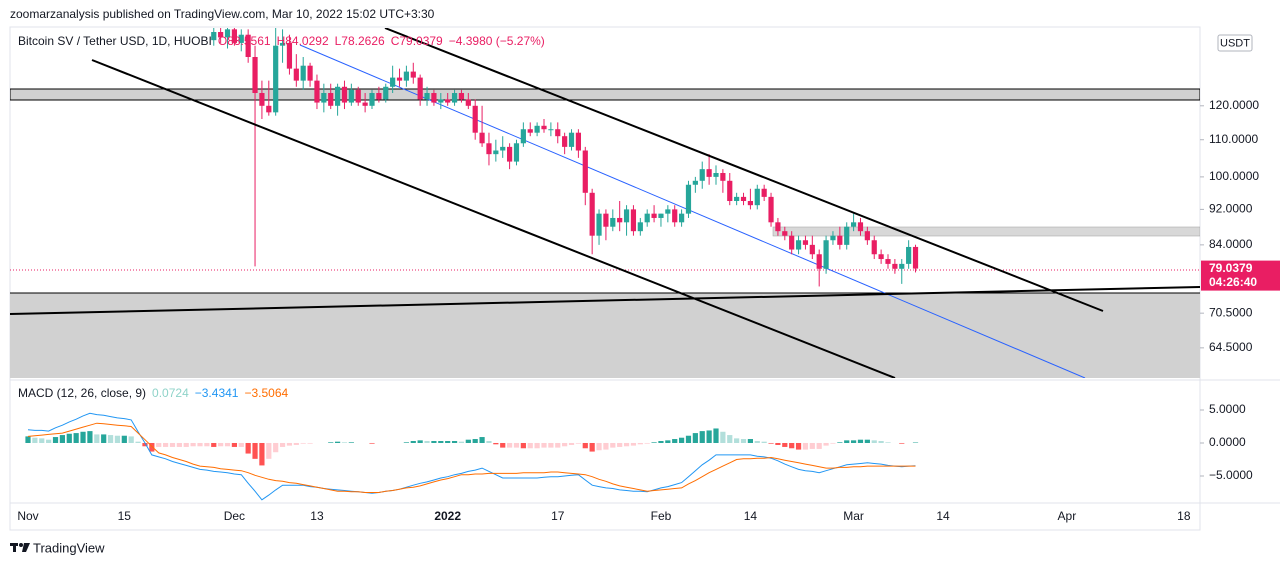  I want to click on currency-badge, so click(1235, 43).